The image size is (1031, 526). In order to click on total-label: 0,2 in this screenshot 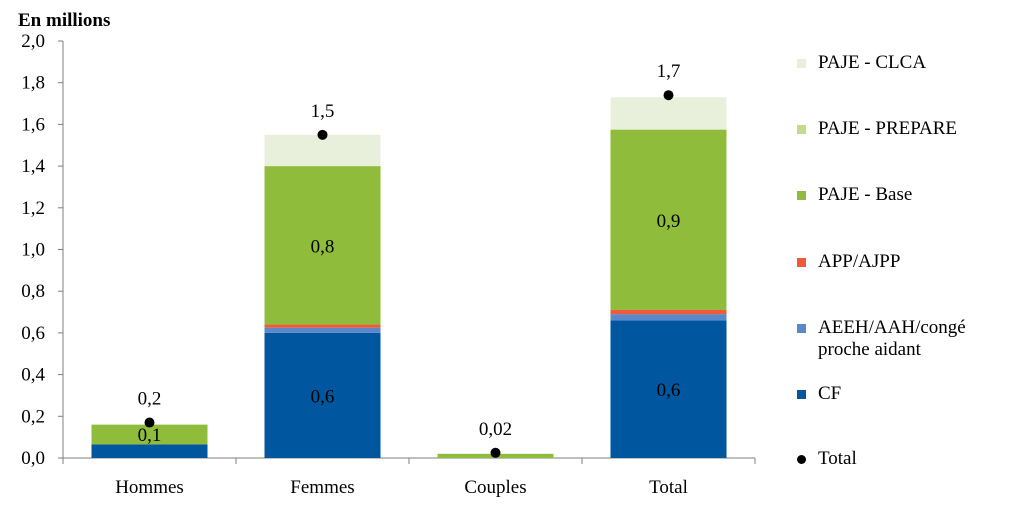, I will do `click(150, 399)`.